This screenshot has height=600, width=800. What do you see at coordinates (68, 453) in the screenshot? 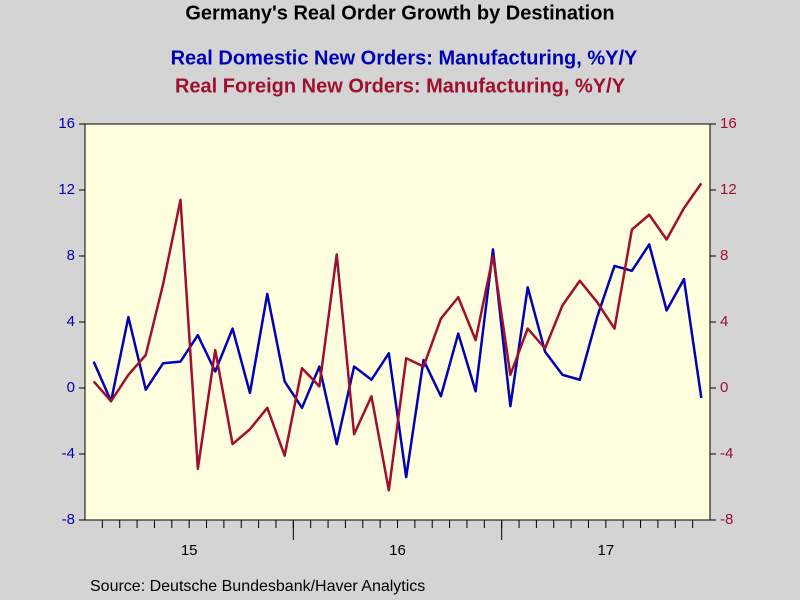
I see `y-tick-label: -4` at bounding box center [68, 453].